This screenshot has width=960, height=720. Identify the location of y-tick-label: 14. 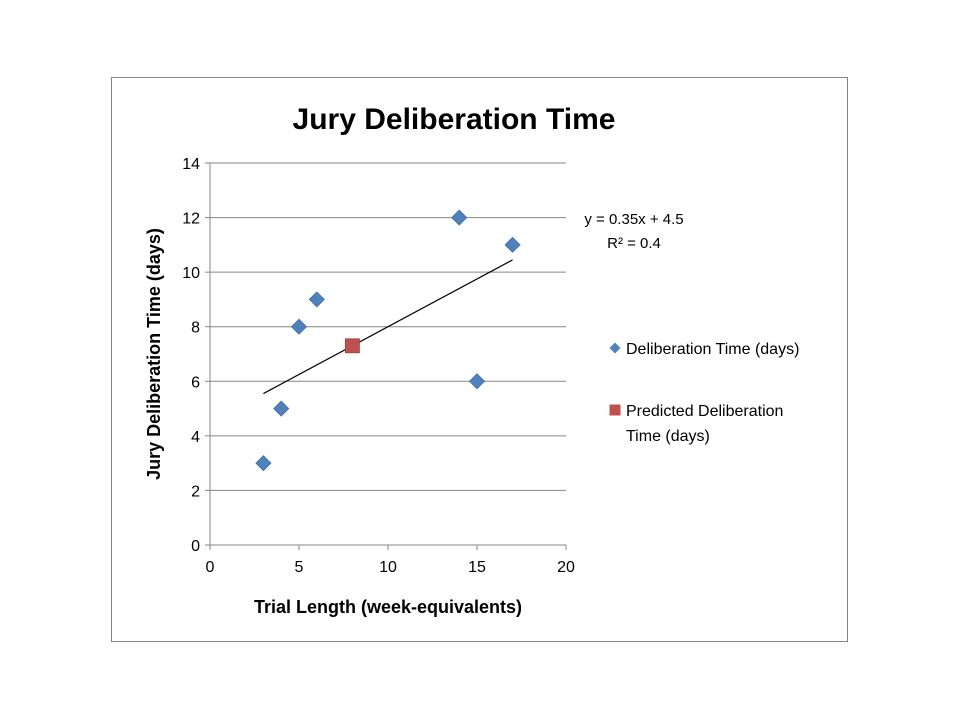
(191, 164).